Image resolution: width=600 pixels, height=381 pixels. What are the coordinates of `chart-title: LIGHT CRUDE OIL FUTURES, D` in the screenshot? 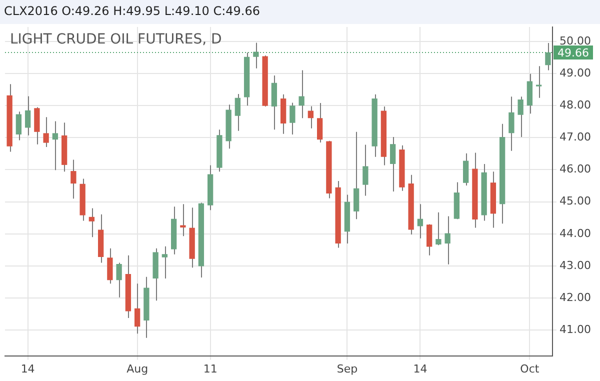 It's located at (116, 40).